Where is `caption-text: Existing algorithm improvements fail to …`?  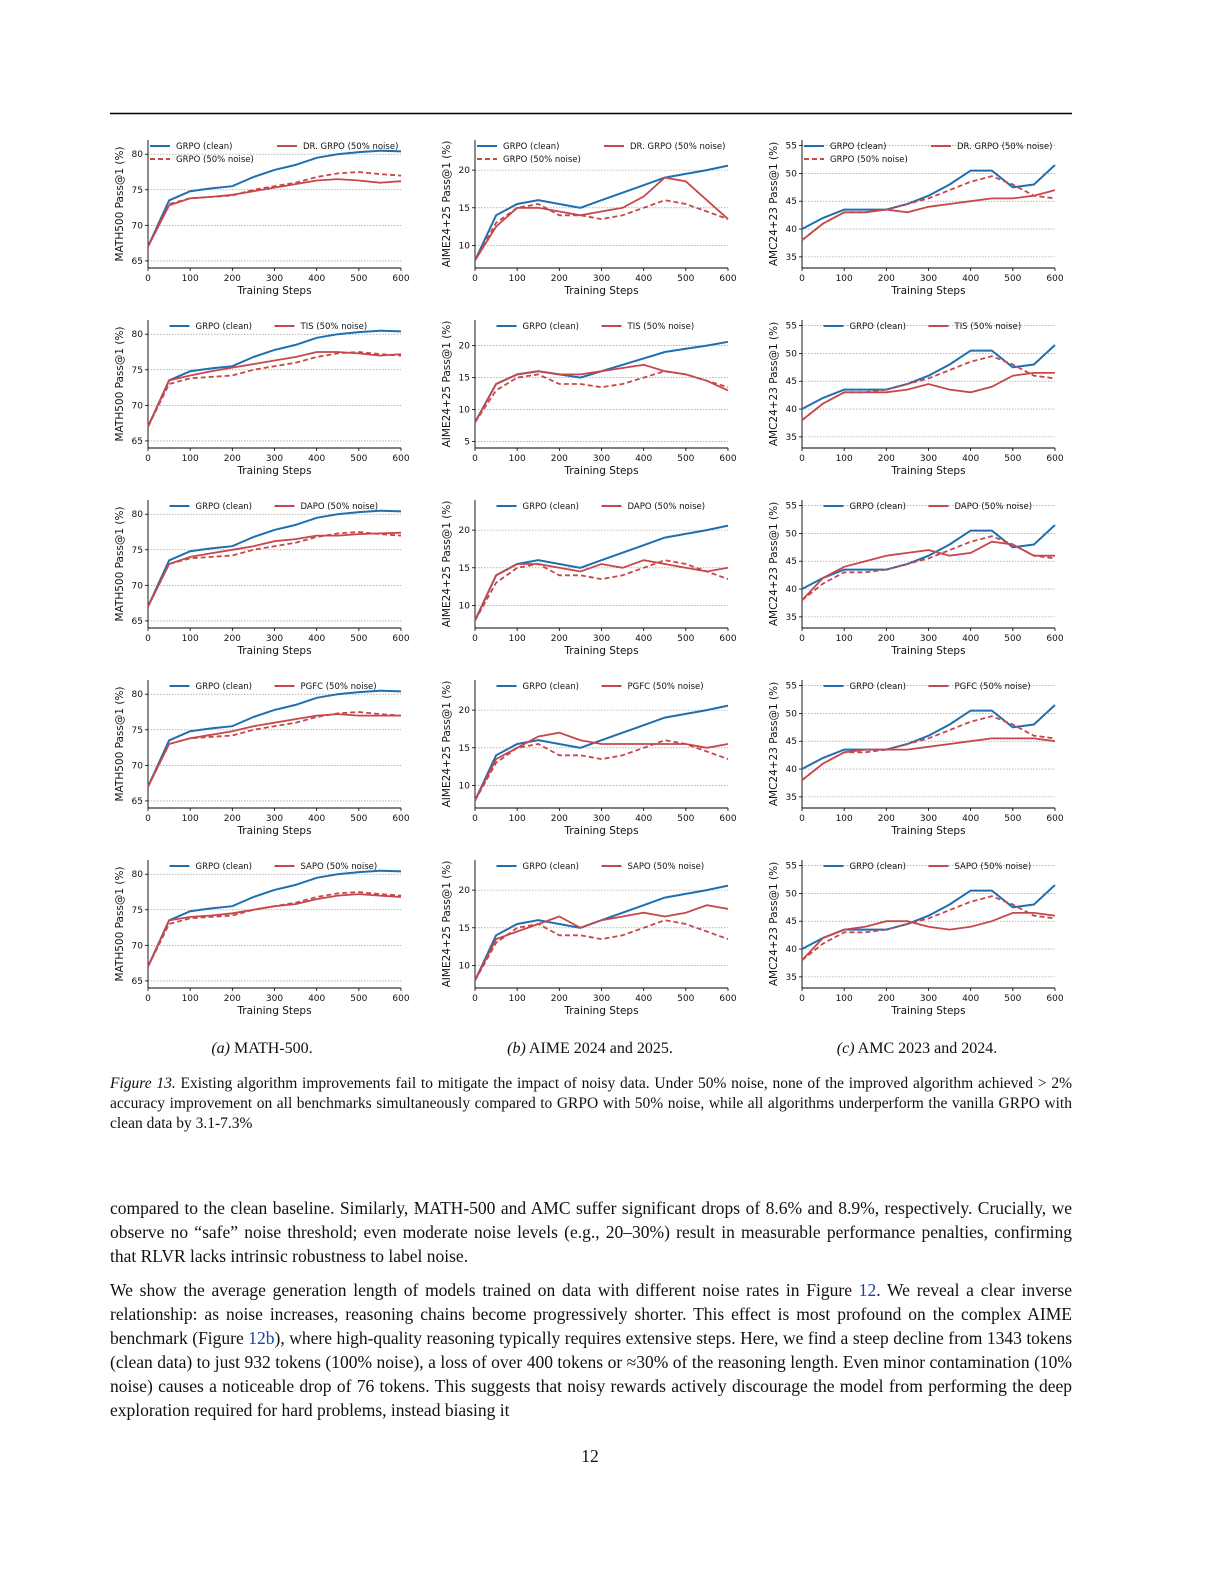
caption-text: Existing algorithm improvements fail to … is located at coordinates (591, 1103).